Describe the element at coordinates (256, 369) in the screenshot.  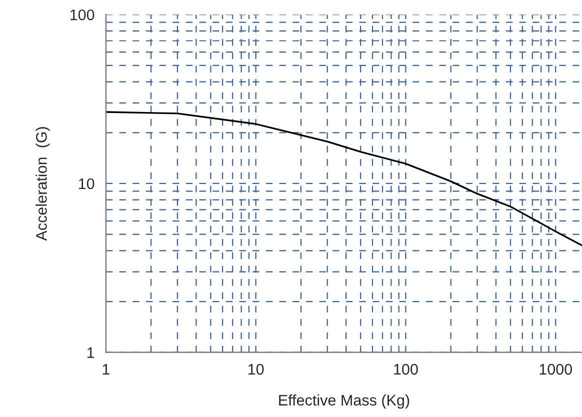
I see `x-tick-label: 10` at that location.